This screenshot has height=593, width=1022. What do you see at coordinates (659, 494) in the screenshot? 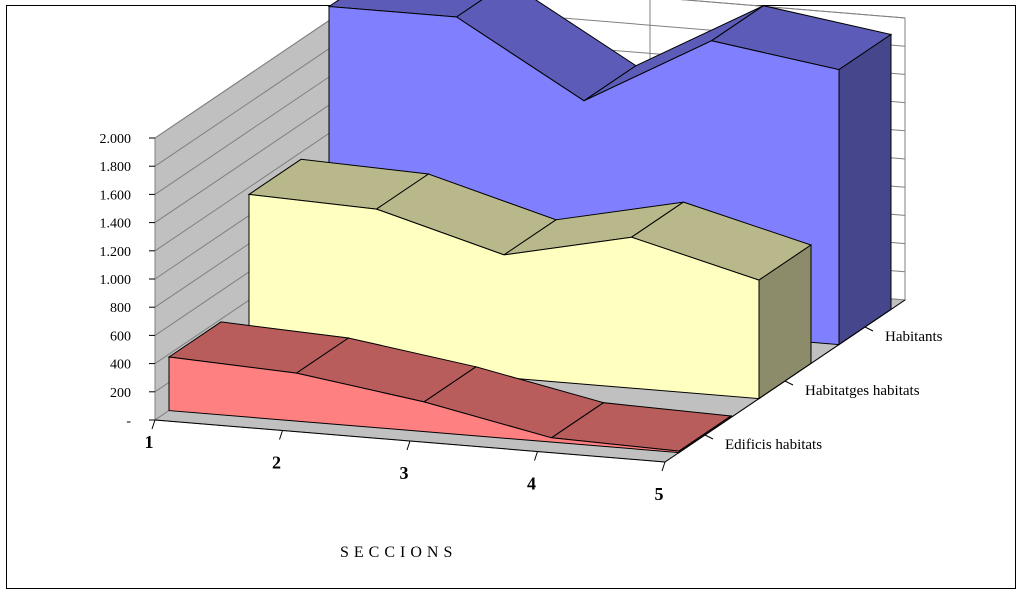
I see `x-tick-label: 5` at bounding box center [659, 494].